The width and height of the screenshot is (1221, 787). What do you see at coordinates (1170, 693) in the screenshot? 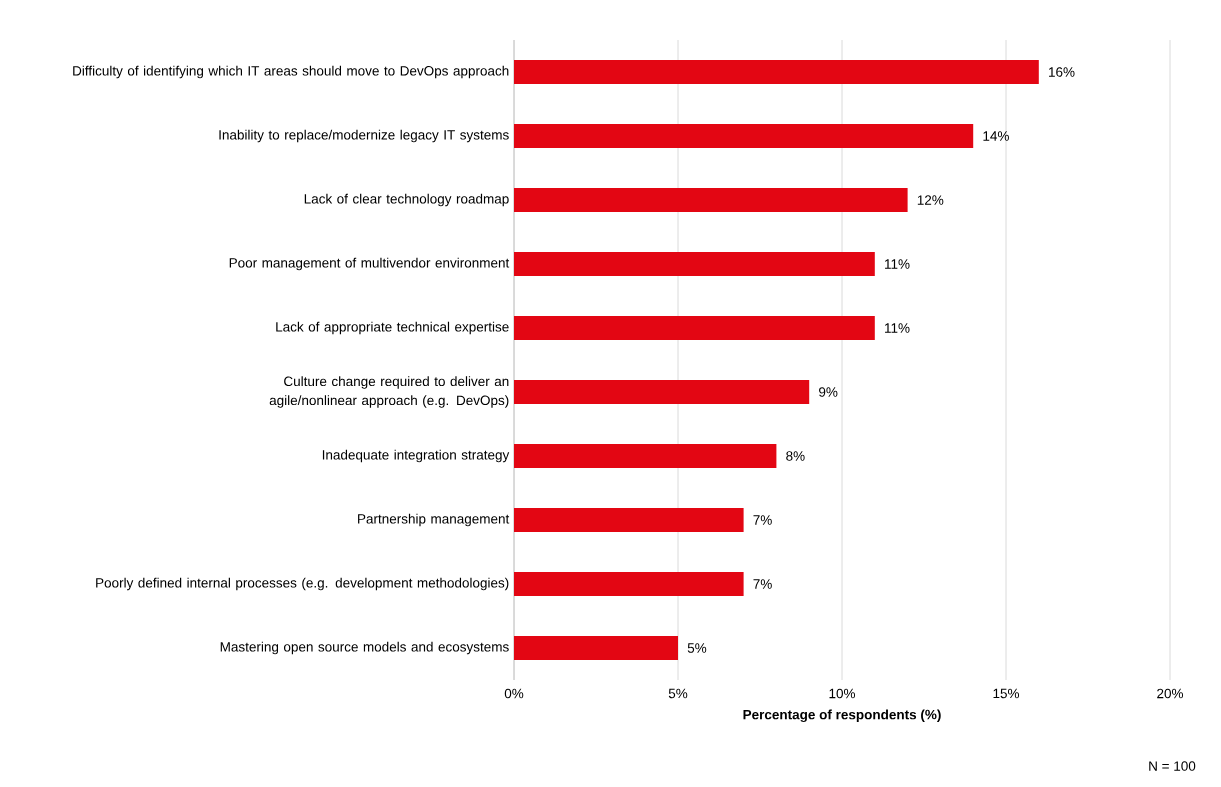
I see `x-tick-label: 20%` at bounding box center [1170, 693].